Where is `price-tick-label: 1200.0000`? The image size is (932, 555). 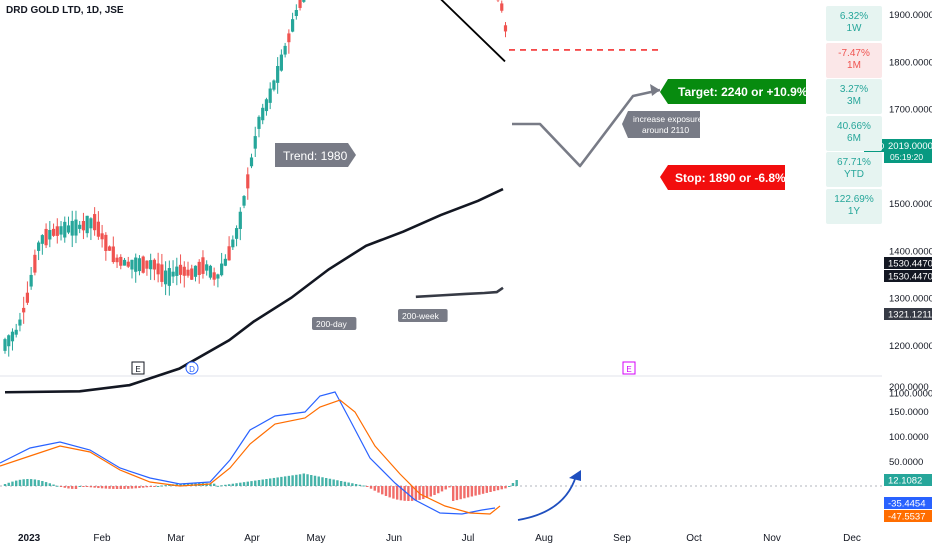 price-tick-label: 1200.0000 is located at coordinates (910, 346).